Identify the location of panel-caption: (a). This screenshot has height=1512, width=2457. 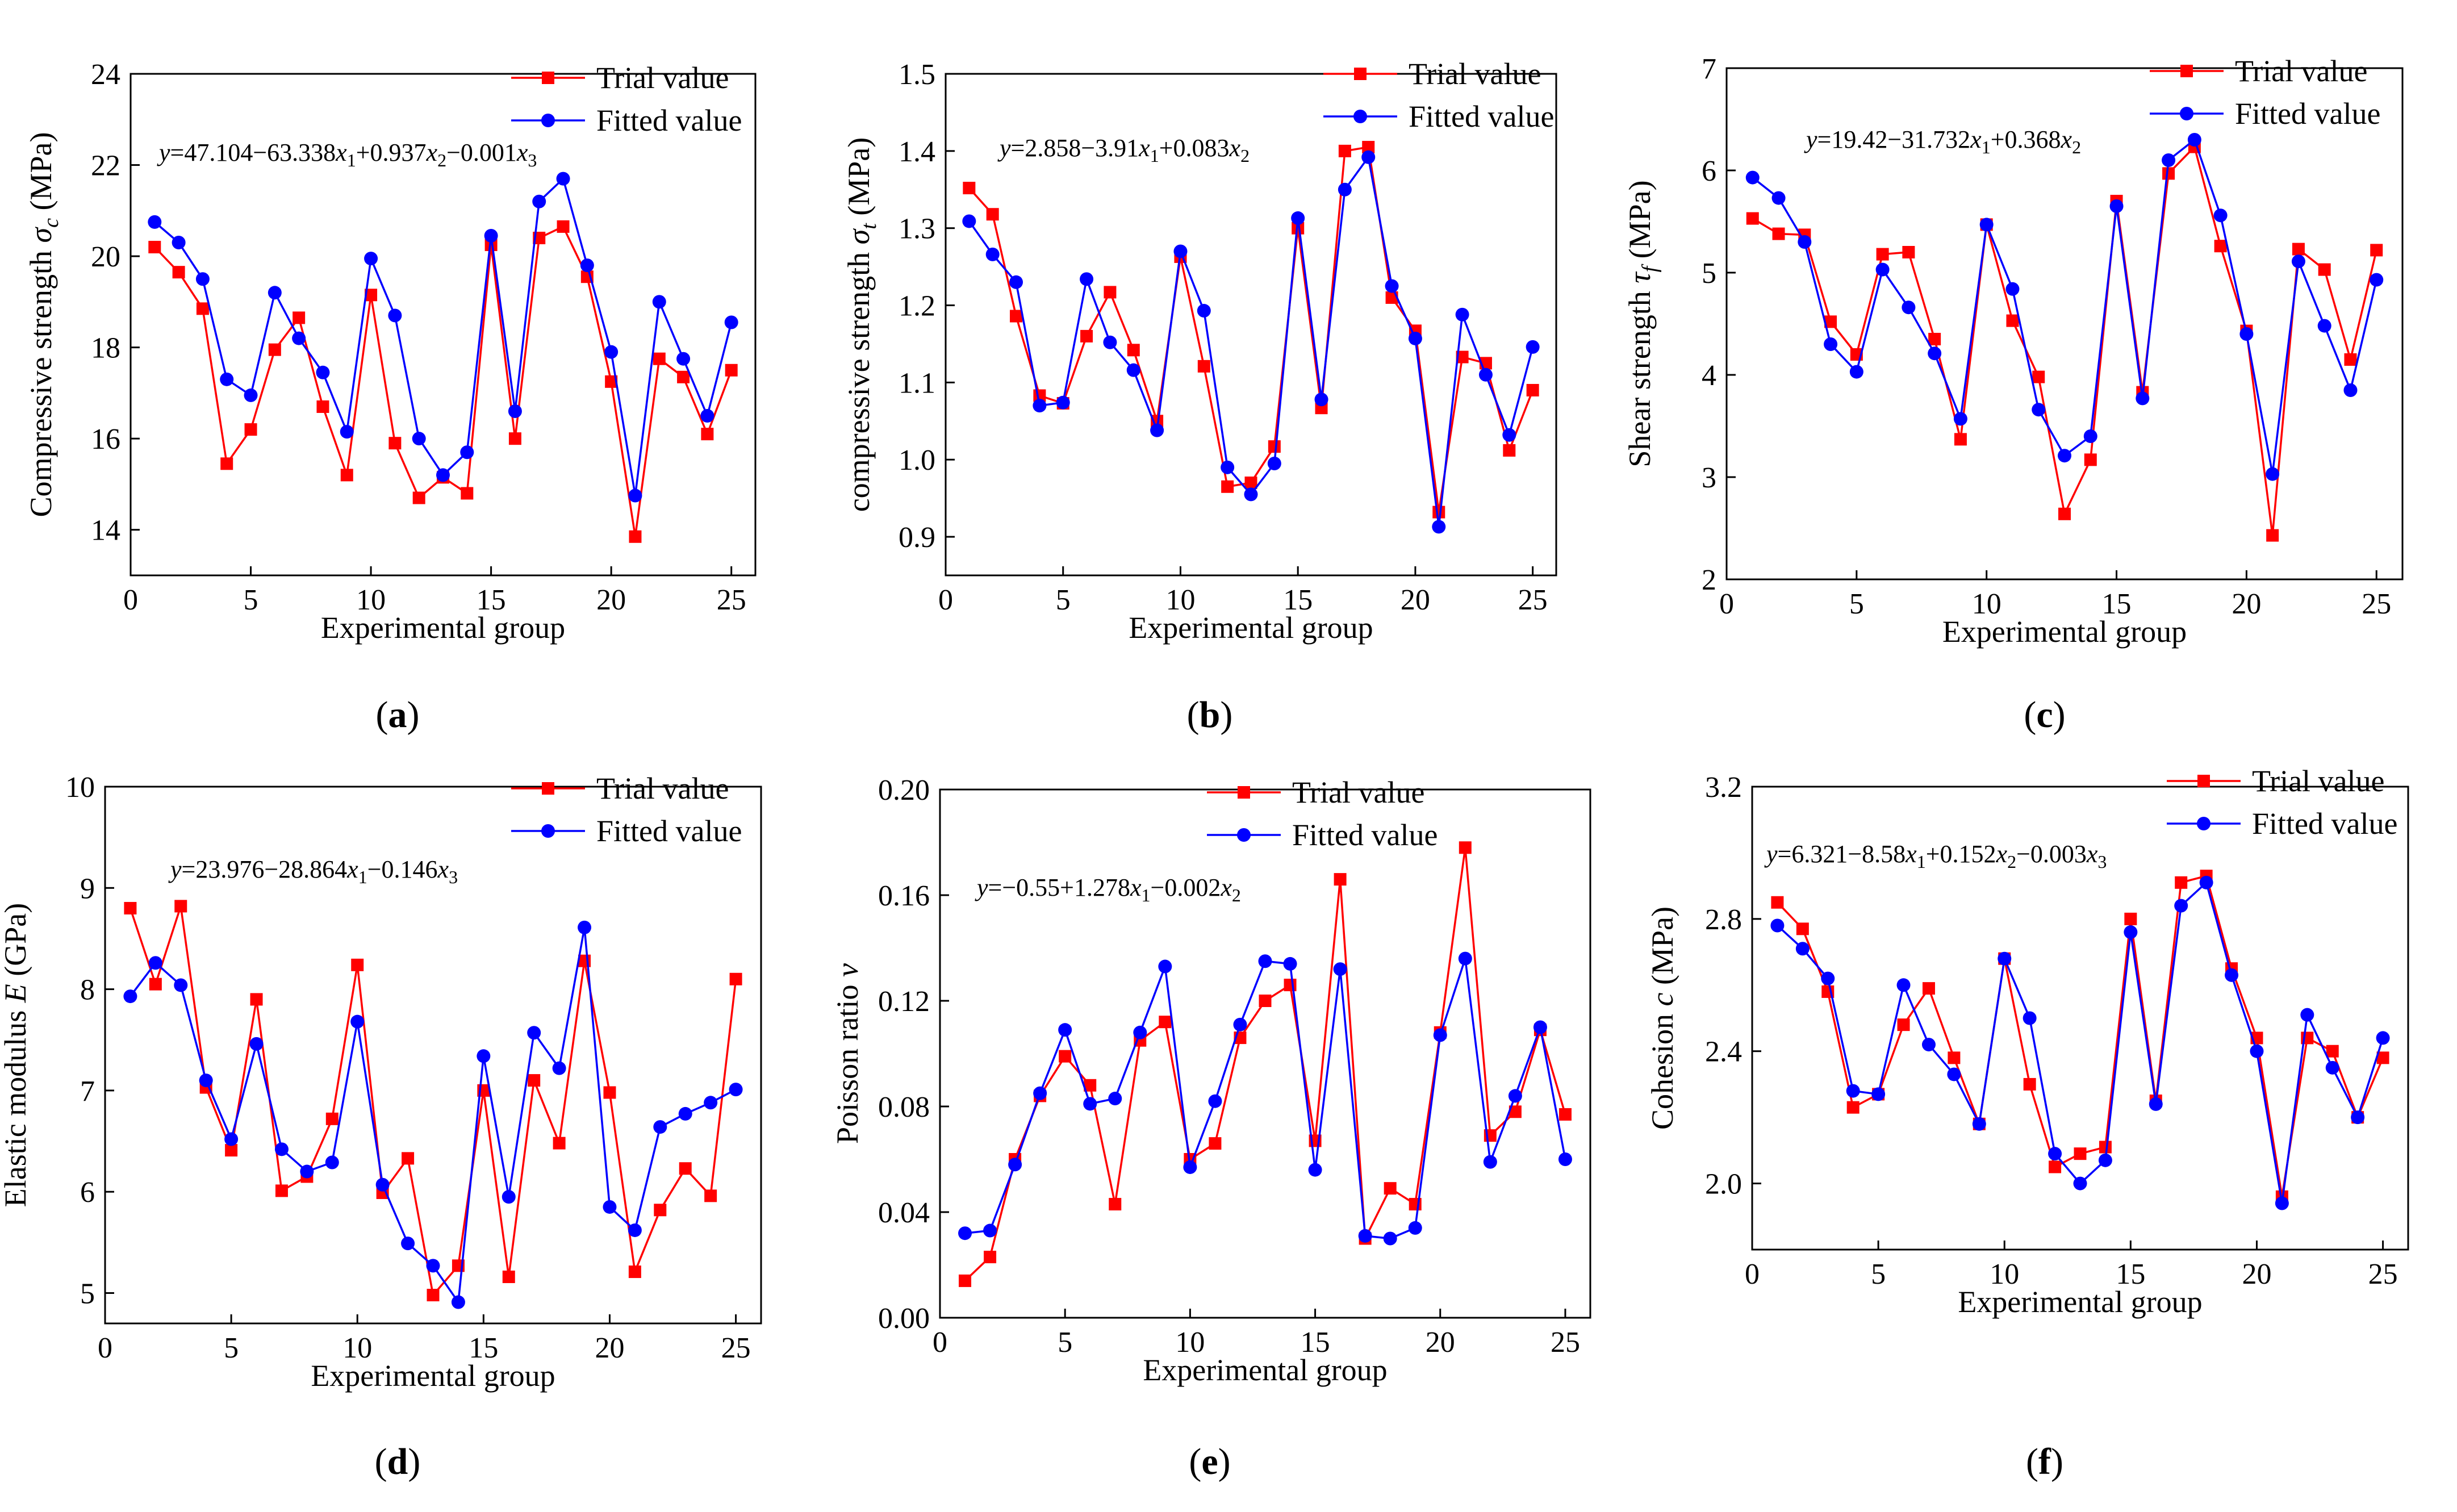
(398, 715).